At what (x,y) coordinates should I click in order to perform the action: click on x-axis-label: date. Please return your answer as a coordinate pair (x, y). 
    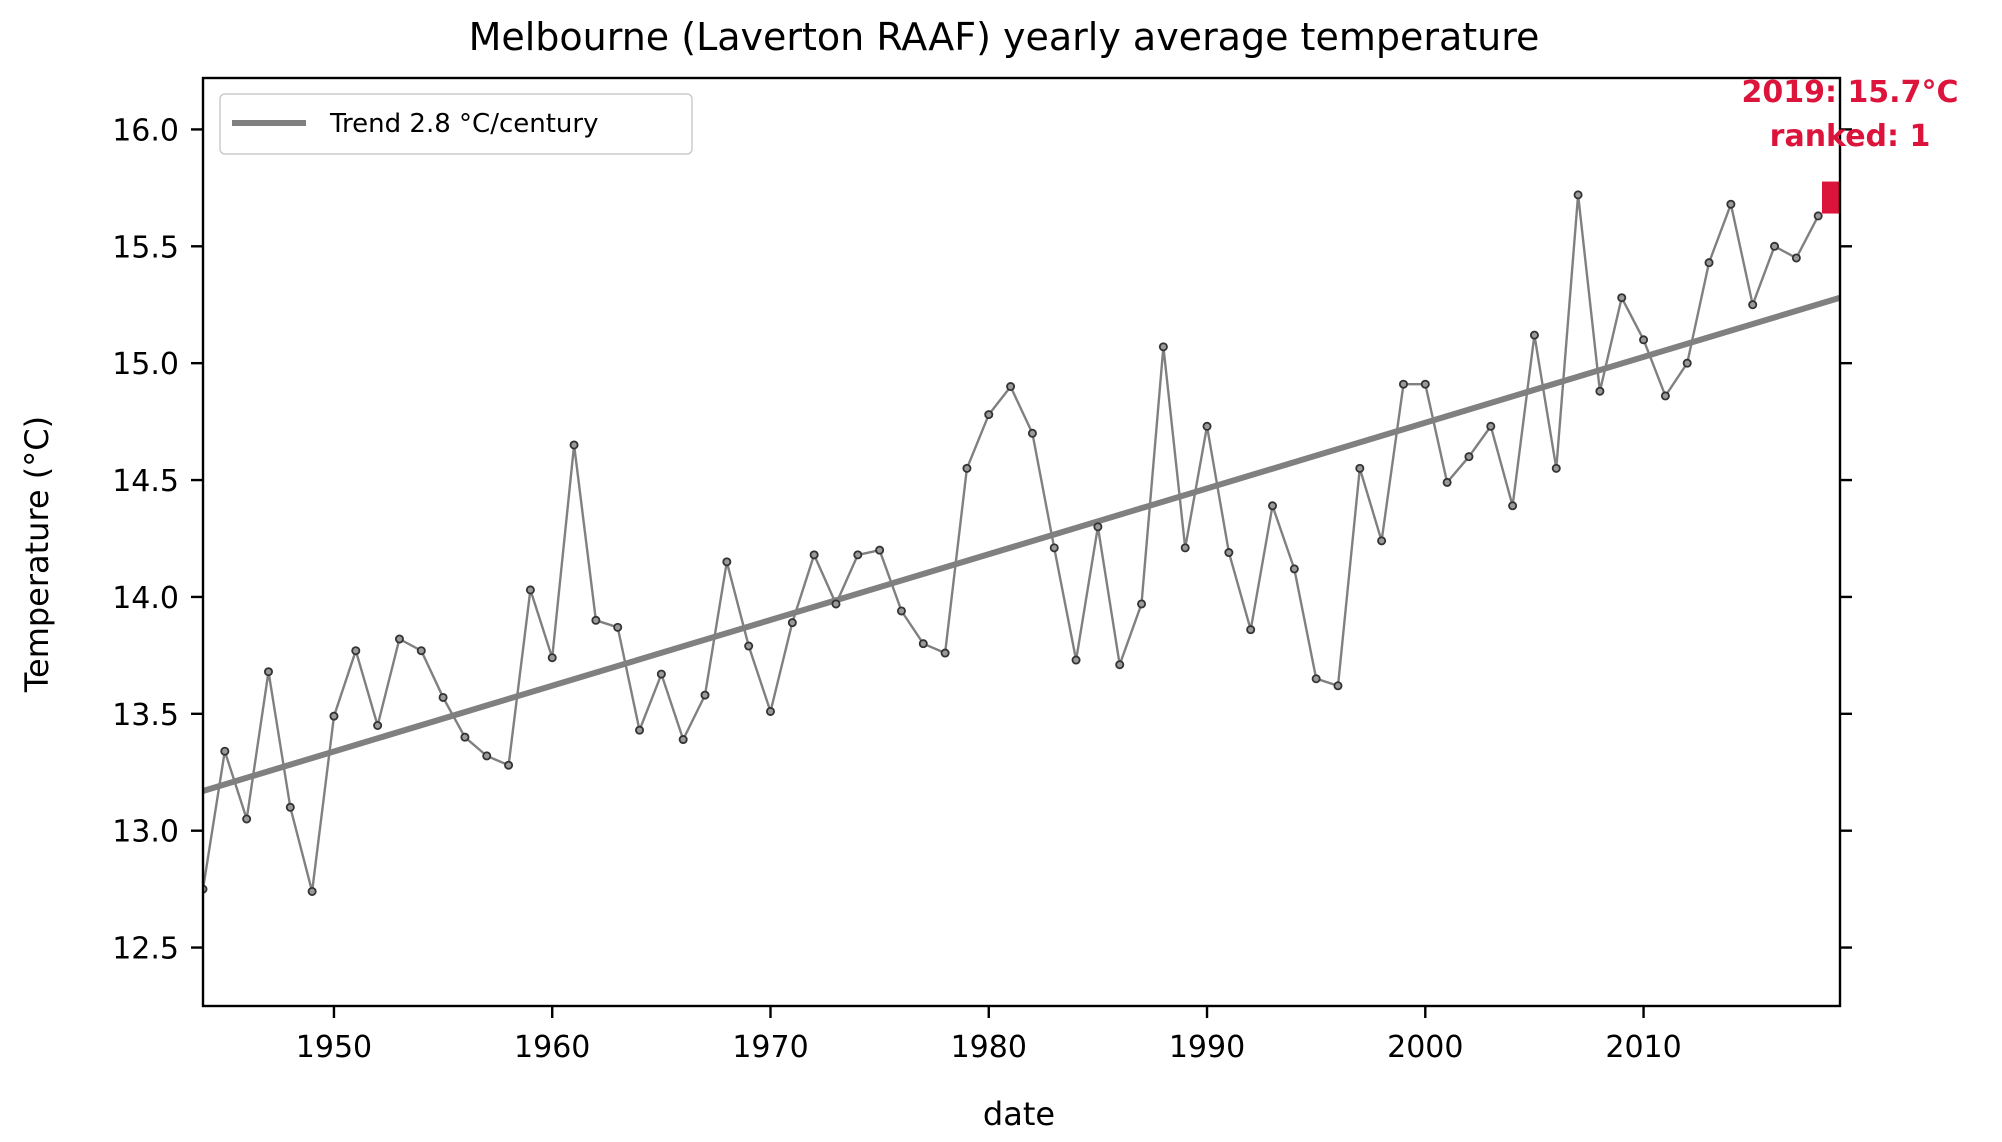
    Looking at the image, I should click on (1019, 1114).